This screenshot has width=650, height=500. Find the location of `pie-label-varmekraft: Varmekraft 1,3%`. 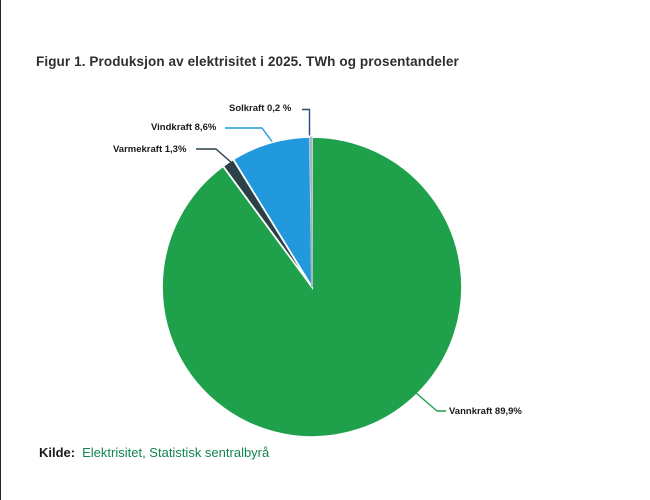

pie-label-varmekraft: Varmekraft 1,3% is located at coordinates (150, 149).